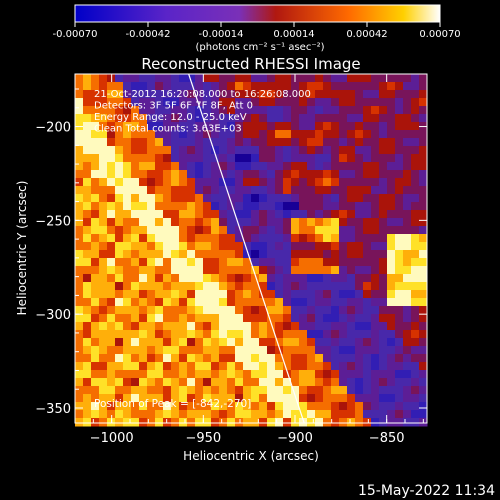  What do you see at coordinates (259, 47) in the screenshot?
I see `colorbar-units: (photons cm⁻² s⁻¹ asec⁻²)` at bounding box center [259, 47].